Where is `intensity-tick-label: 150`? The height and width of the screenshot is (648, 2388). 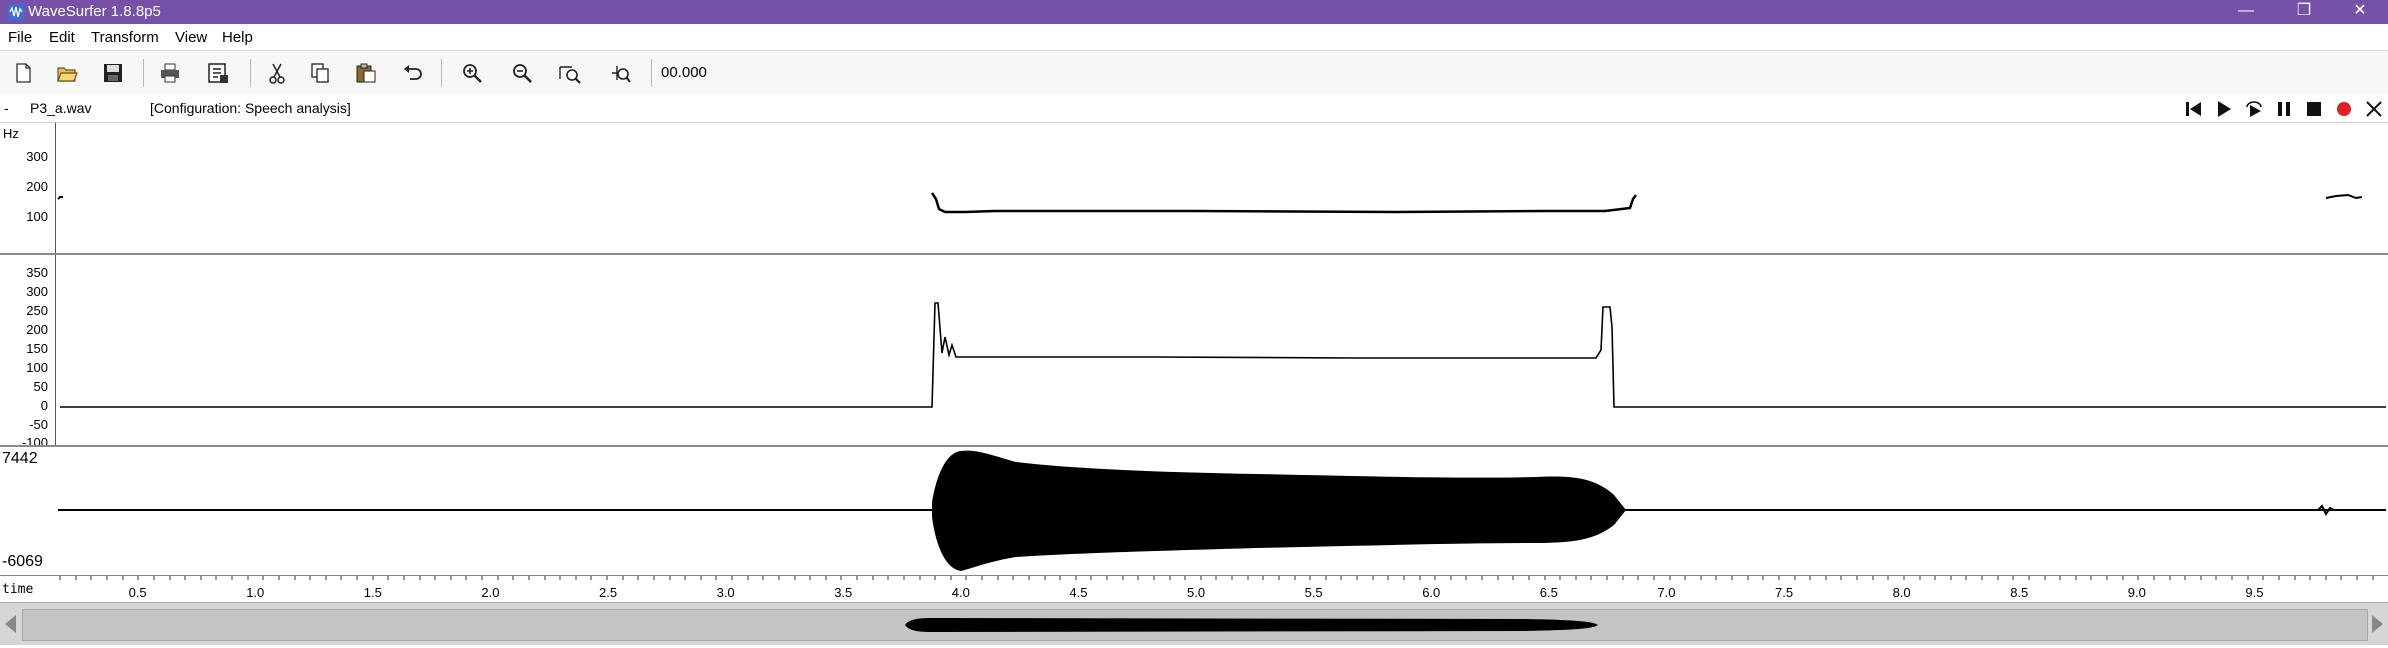
intensity-tick-label: 150 is located at coordinates (37, 348).